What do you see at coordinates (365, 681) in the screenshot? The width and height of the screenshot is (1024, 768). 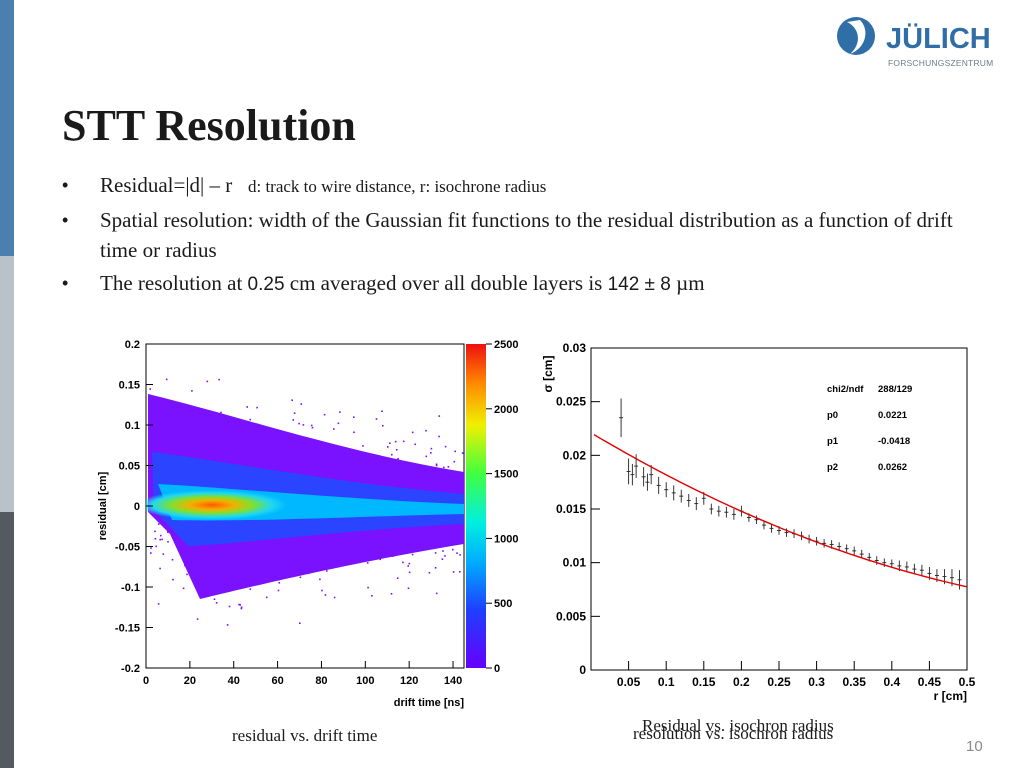 I see `left-x-tick-label: 100` at bounding box center [365, 681].